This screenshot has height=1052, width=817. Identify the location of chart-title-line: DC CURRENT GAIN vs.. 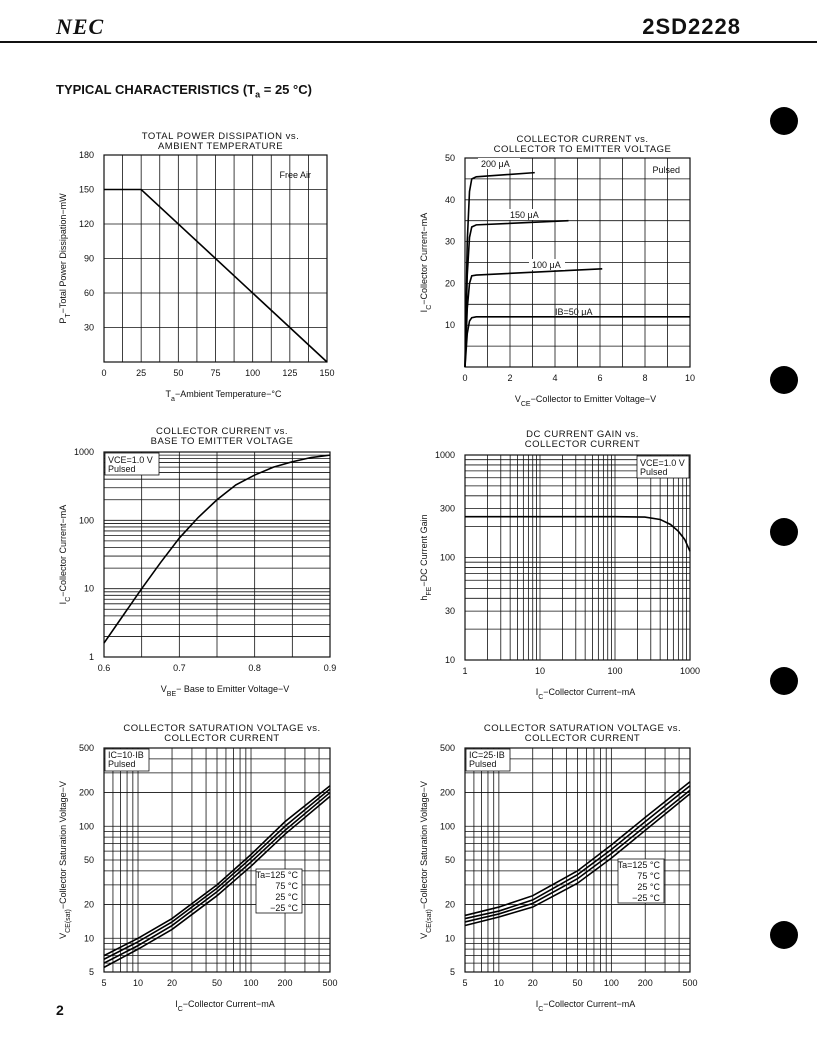
(582, 434).